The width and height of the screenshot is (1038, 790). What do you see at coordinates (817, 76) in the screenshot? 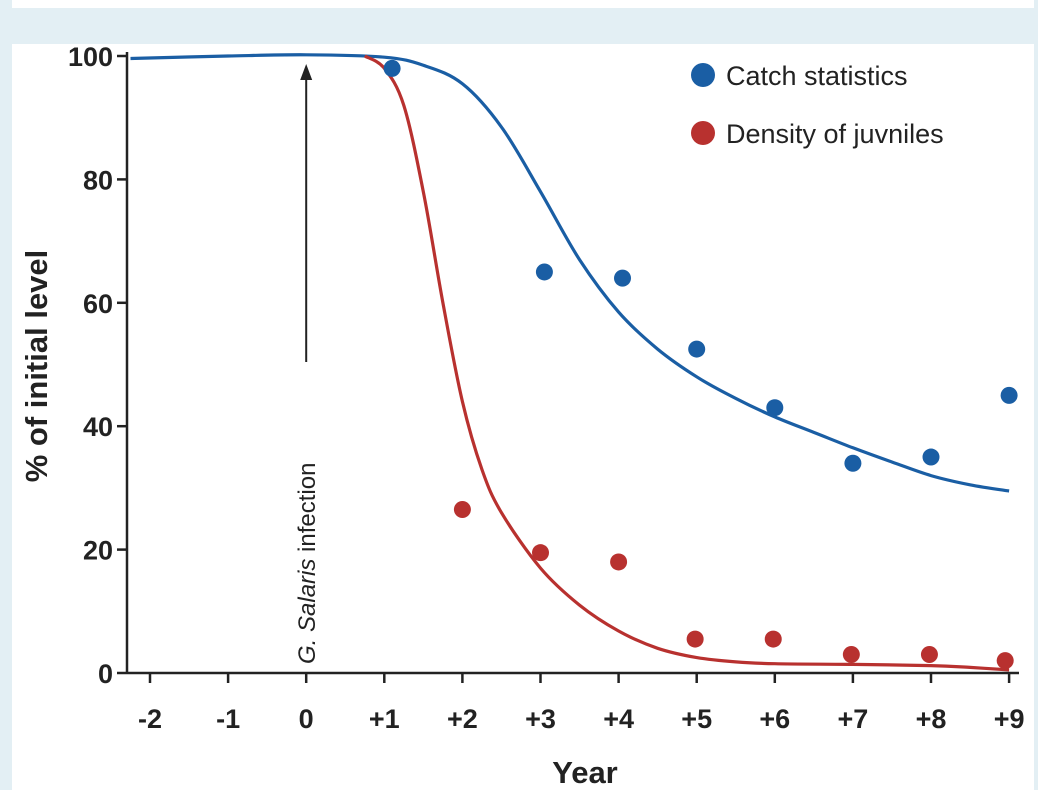
I see `legend-label: Catch statistics` at bounding box center [817, 76].